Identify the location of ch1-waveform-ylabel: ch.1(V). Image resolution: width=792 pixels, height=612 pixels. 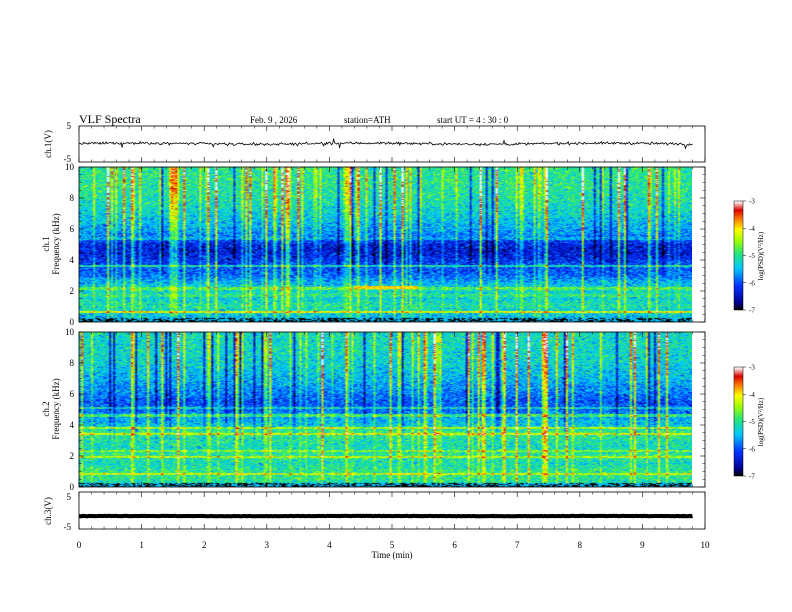
(48, 144).